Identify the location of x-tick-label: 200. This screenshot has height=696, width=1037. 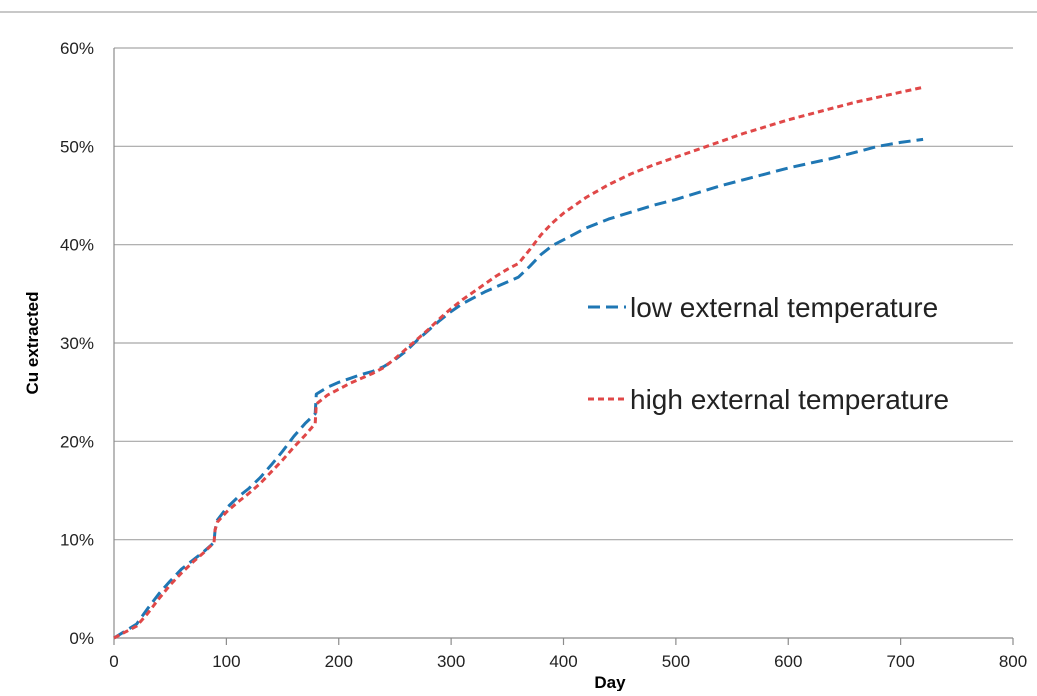
(339, 661).